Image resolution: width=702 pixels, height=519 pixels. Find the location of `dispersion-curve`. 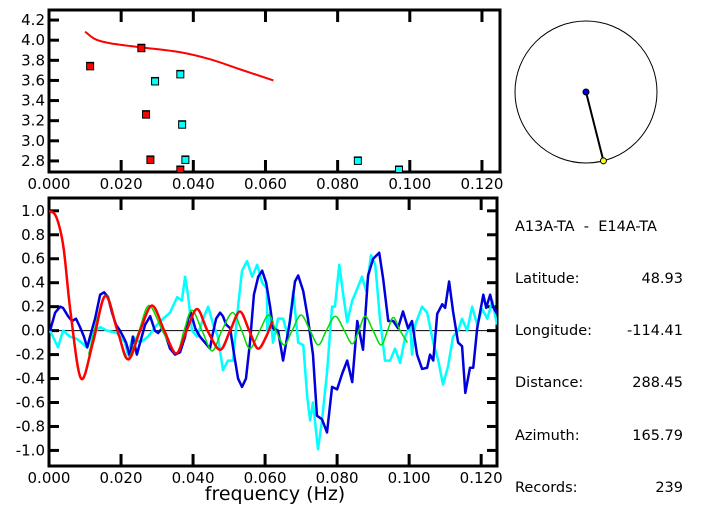

dispersion-curve is located at coordinates (179, 56).